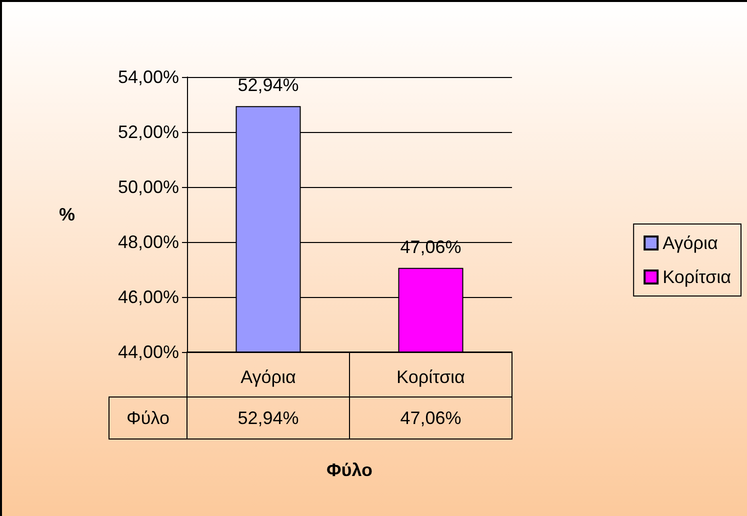 The width and height of the screenshot is (747, 516). I want to click on y-tick-label: 46,00%, so click(148, 297).